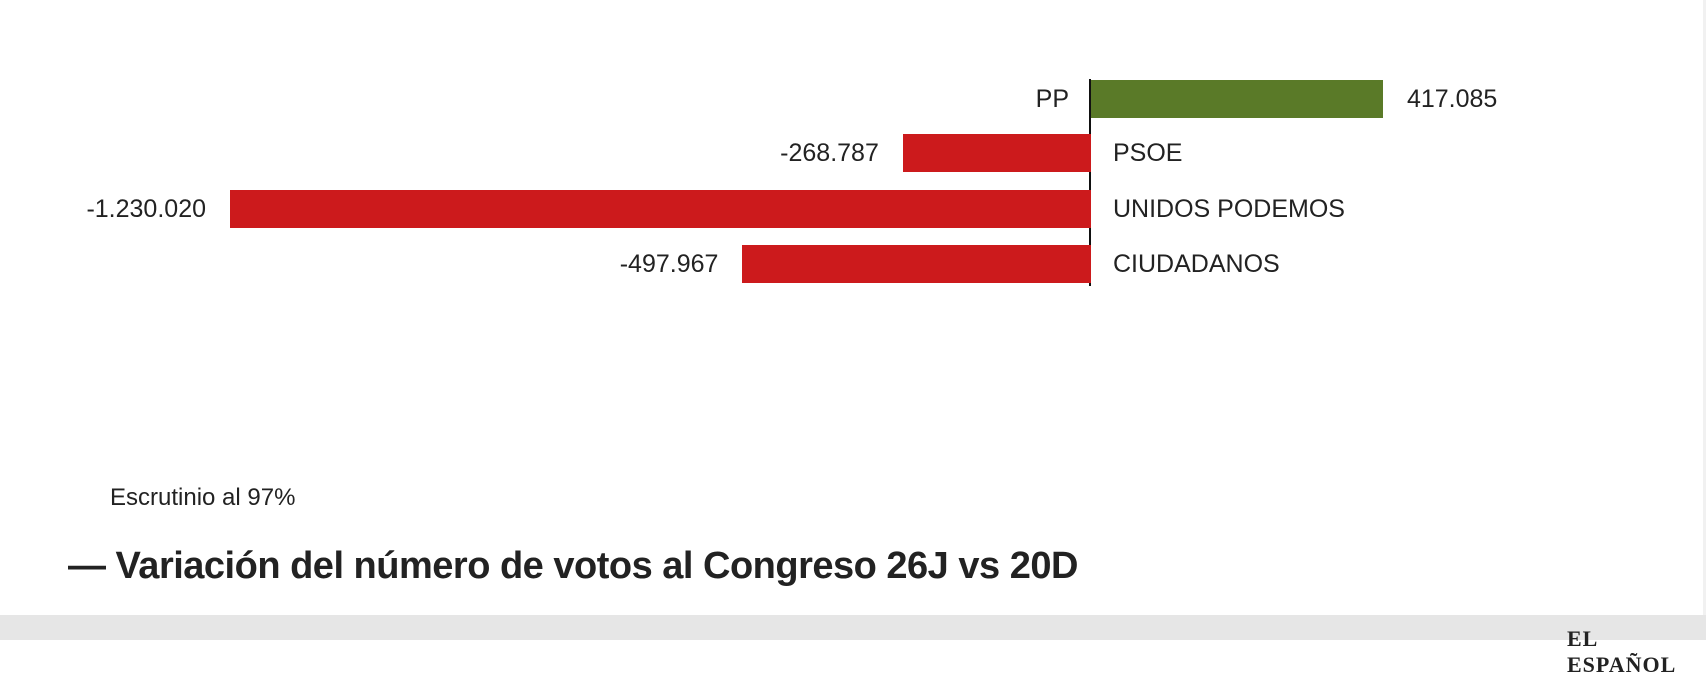 The width and height of the screenshot is (1706, 678). Describe the element at coordinates (146, 209) in the screenshot. I see `value-label: -1.230.020` at that location.